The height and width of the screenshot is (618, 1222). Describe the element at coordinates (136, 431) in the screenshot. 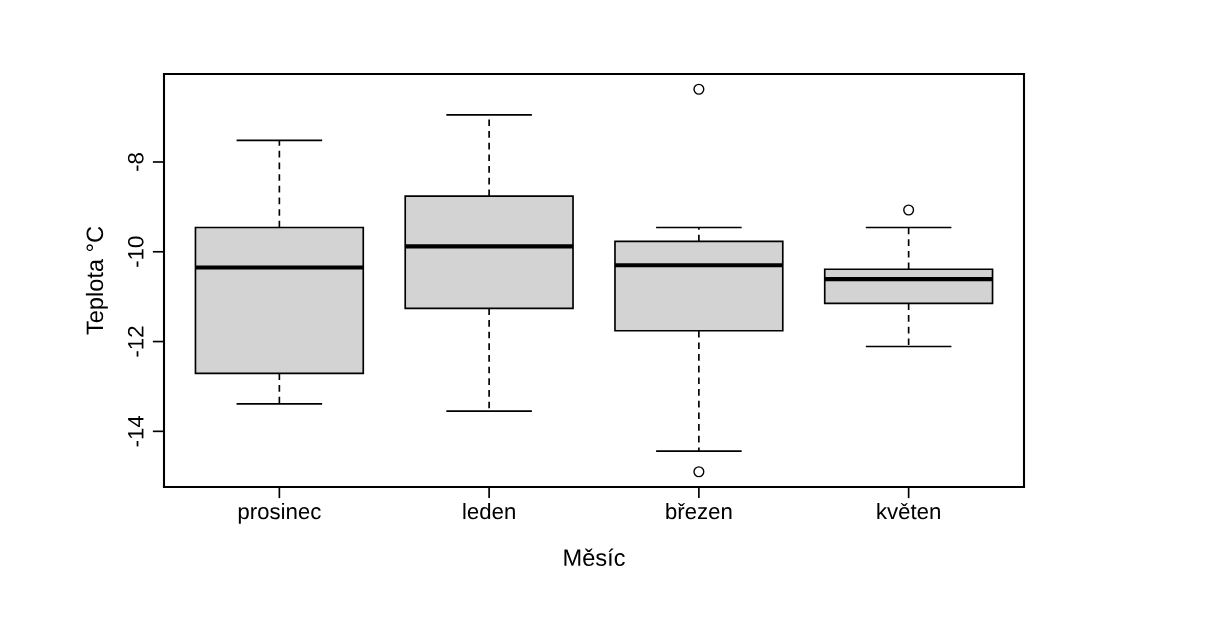

I see `y-tick-label: -14` at that location.